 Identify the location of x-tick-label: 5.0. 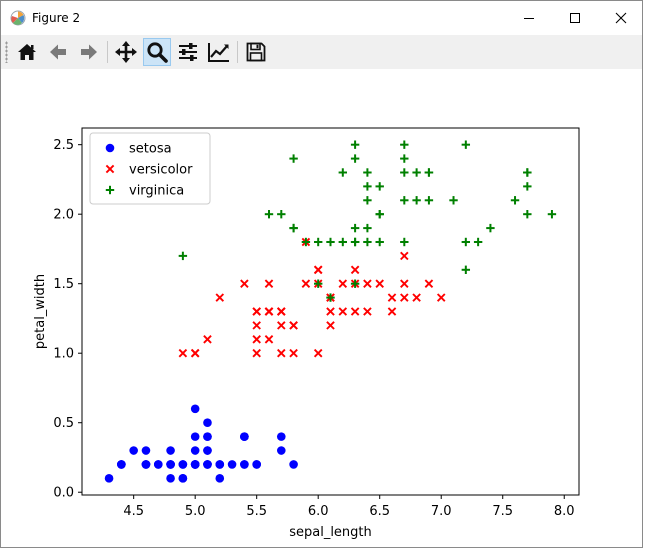
(195, 511).